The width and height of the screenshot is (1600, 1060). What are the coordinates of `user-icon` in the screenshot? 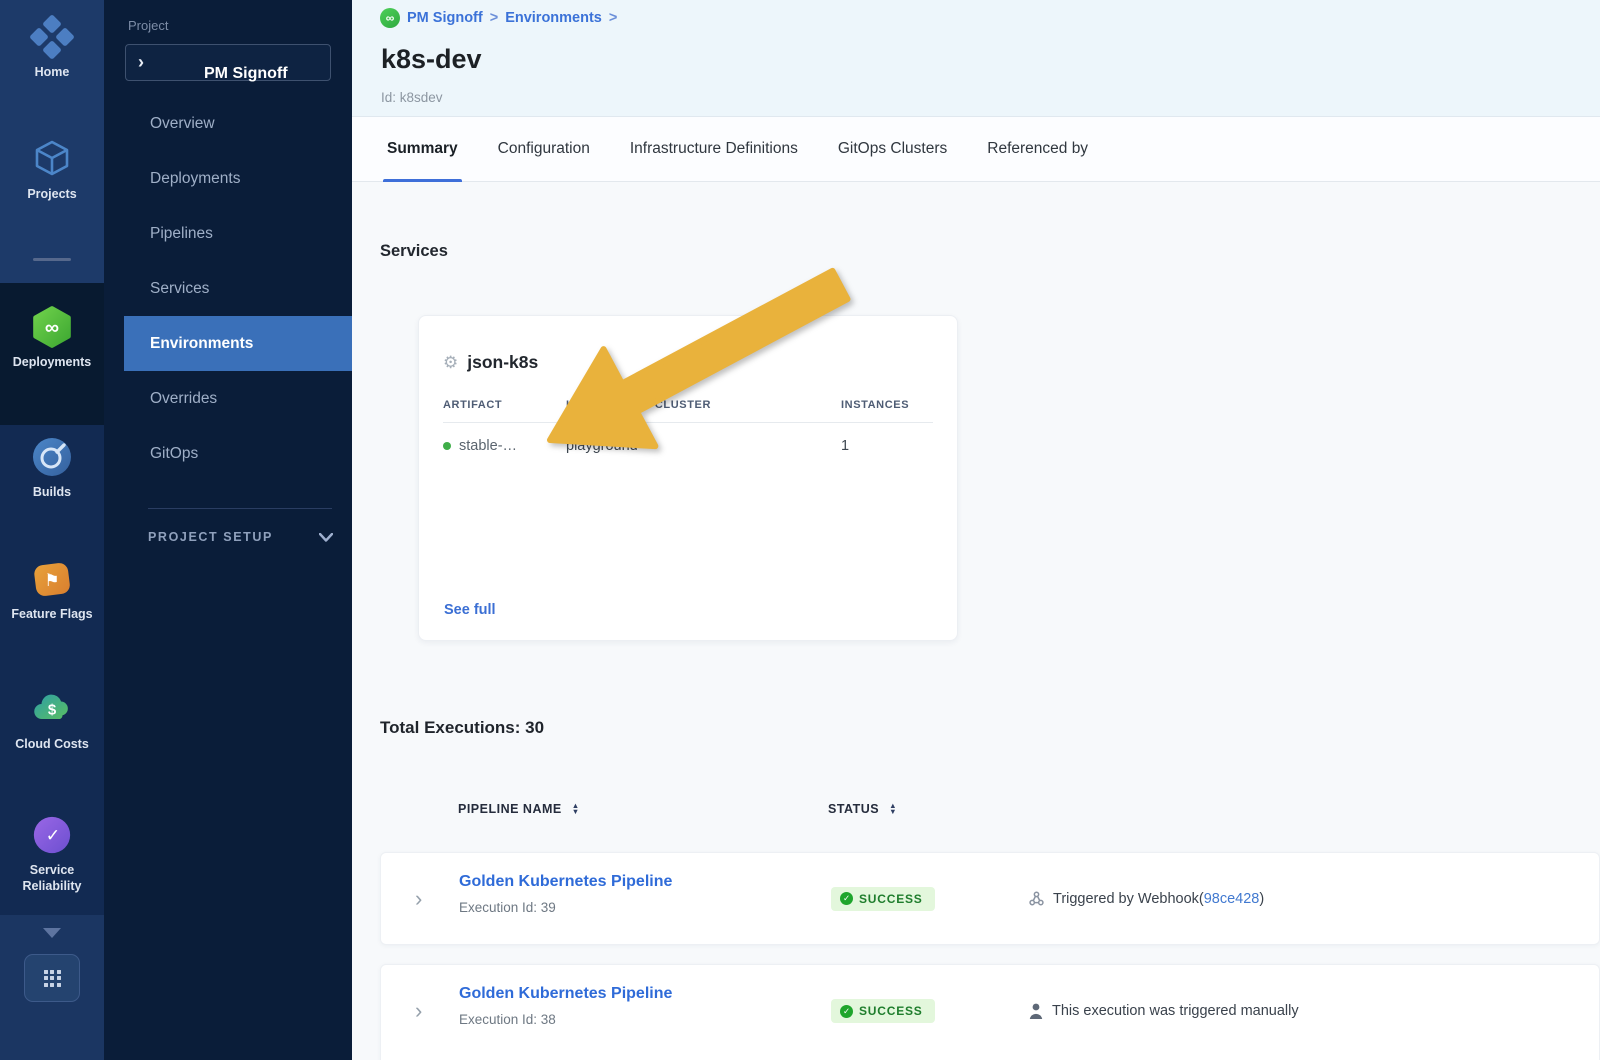 It's located at (1036, 1011).